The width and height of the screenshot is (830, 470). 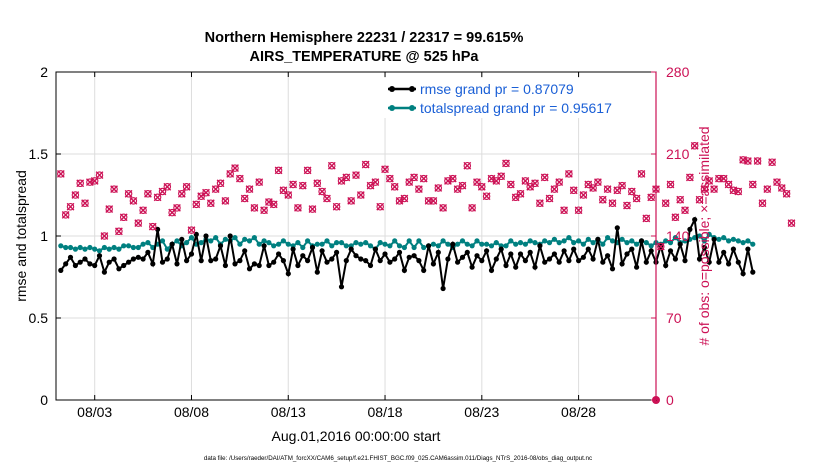 I want to click on legend-spread-marker-left, so click(x=392, y=108).